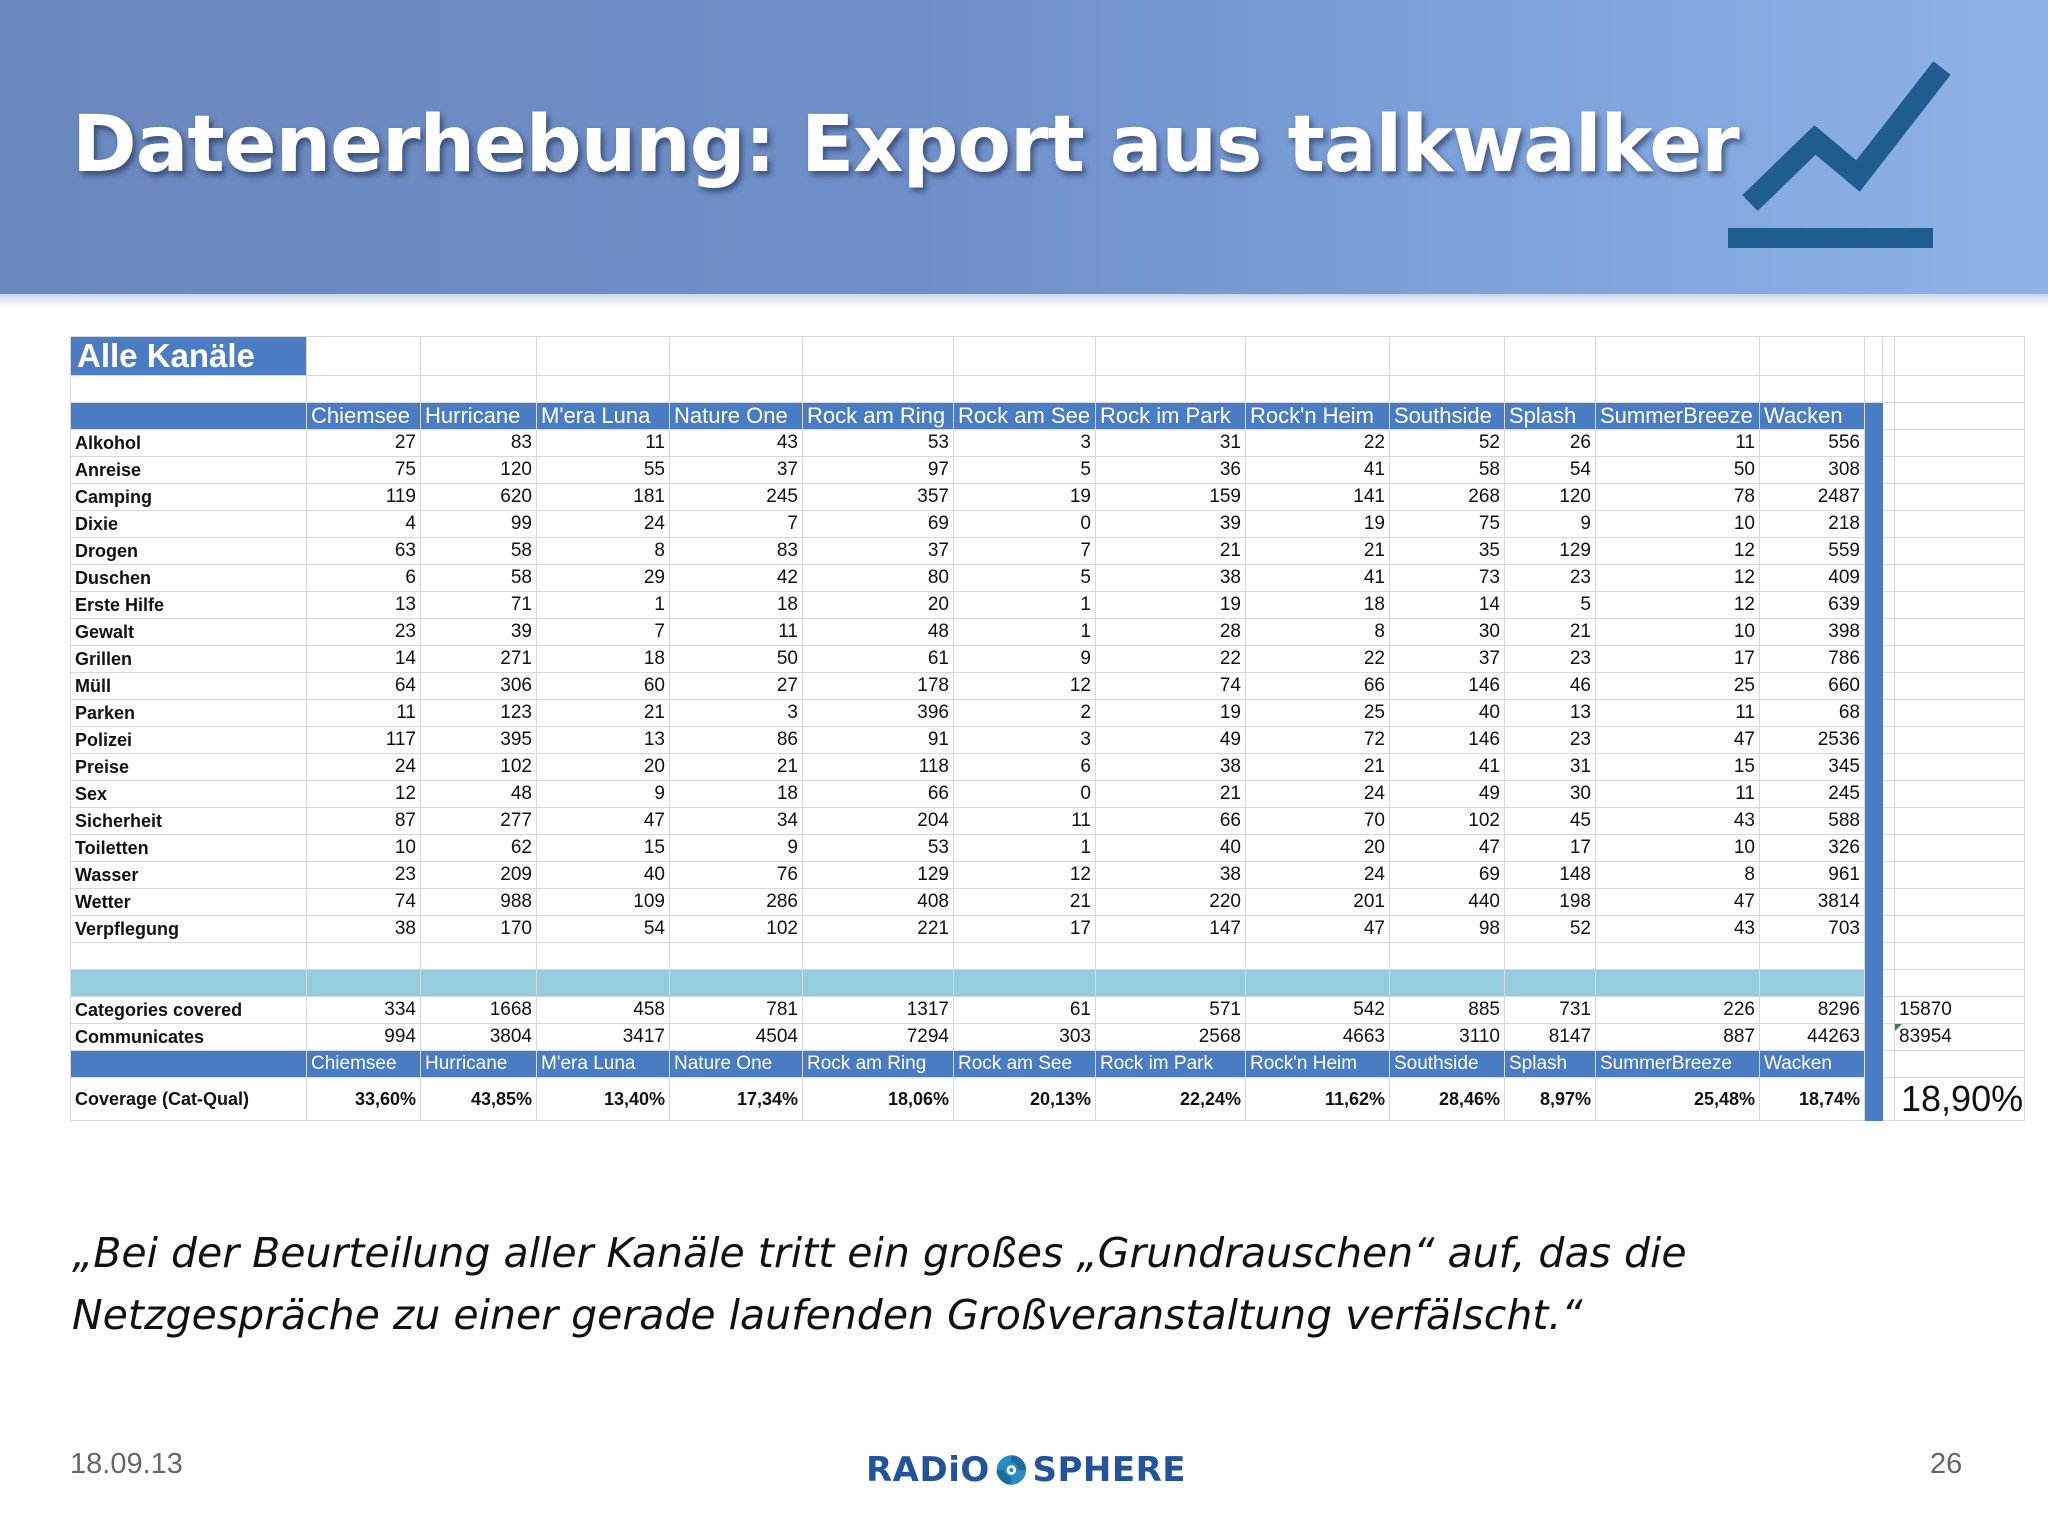 This screenshot has height=1536, width=2048. What do you see at coordinates (603, 821) in the screenshot?
I see `table-cell: 47` at bounding box center [603, 821].